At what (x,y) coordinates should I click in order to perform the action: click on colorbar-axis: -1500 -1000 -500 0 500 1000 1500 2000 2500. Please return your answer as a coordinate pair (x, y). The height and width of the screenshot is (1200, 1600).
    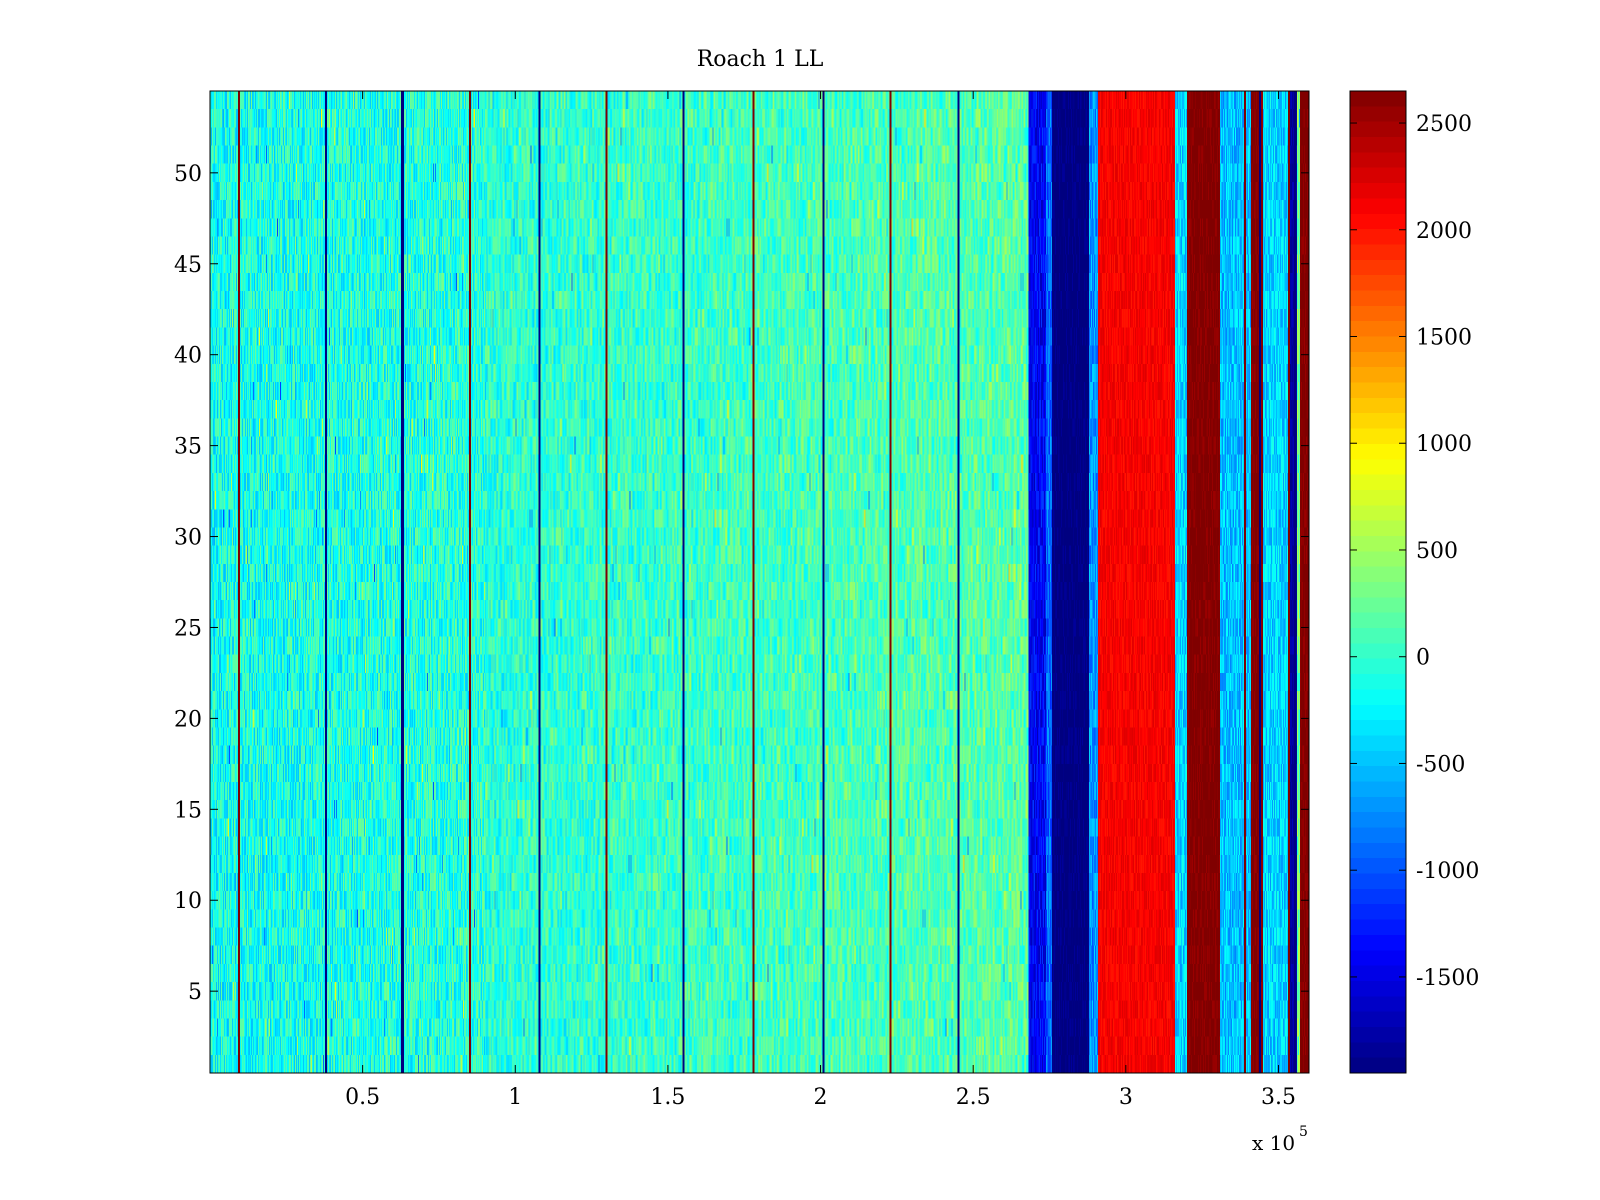
    Looking at the image, I should click on (1414, 551).